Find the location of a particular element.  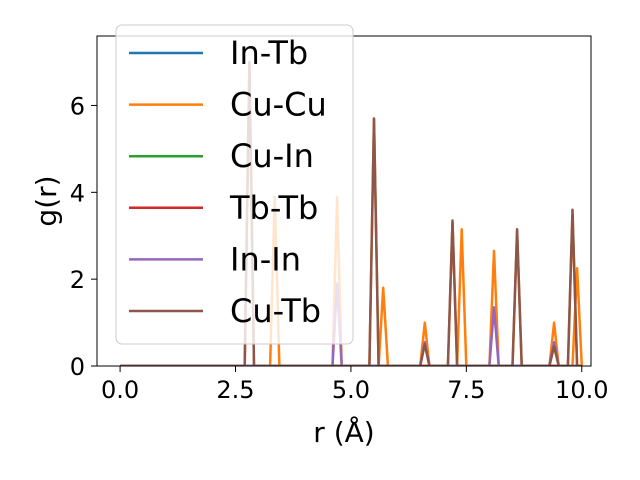

y-tick-label: 4 is located at coordinates (77, 193).